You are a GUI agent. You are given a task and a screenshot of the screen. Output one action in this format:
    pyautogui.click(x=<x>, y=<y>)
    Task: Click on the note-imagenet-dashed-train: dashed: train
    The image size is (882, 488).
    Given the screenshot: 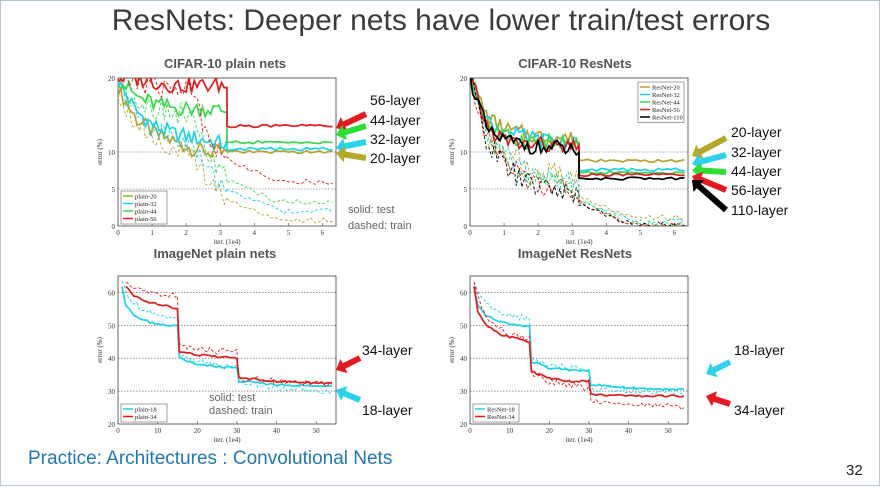 What is the action you would take?
    pyautogui.click(x=241, y=411)
    